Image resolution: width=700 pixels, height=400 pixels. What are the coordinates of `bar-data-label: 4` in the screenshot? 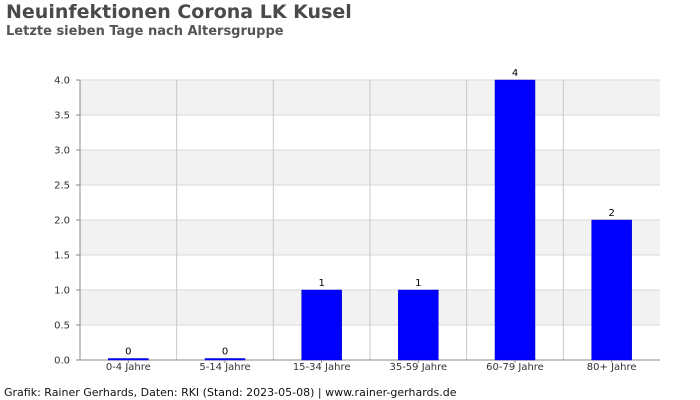 It's located at (515, 73).